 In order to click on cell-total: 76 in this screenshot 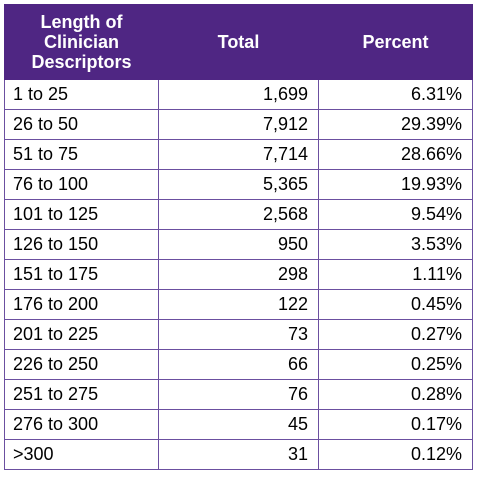, I will do `click(238, 394)`.